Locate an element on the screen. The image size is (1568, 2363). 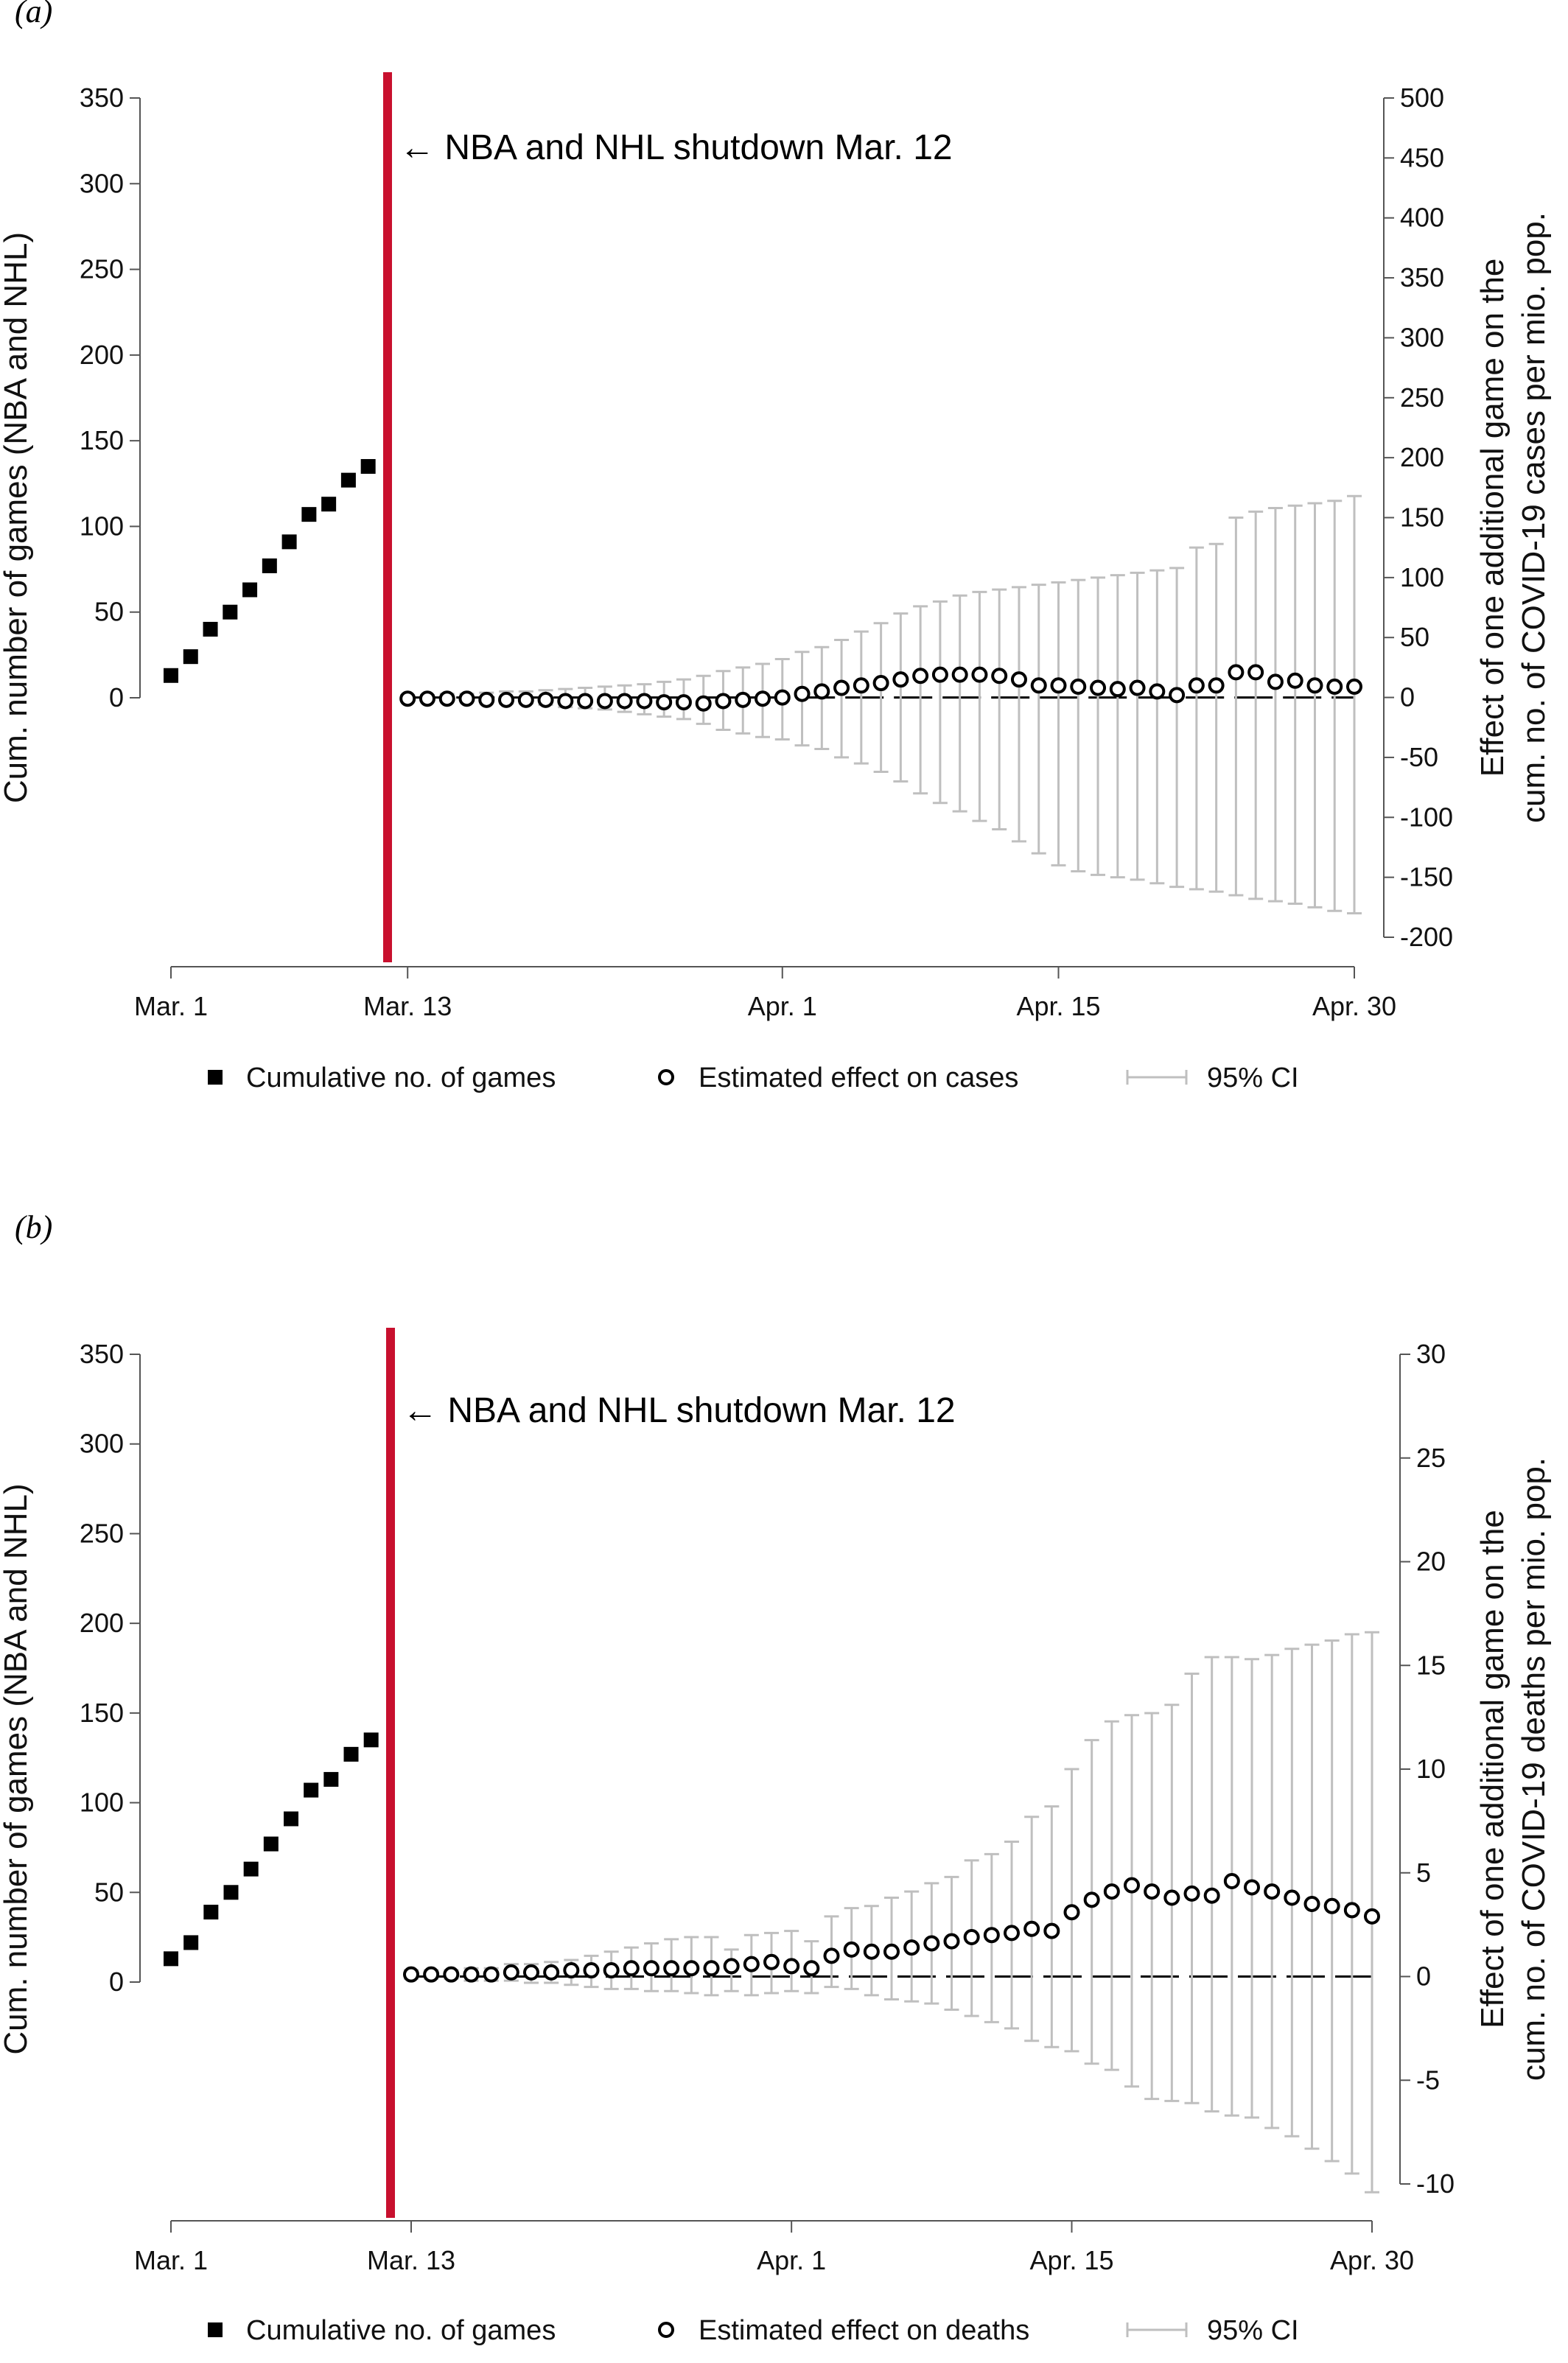
legend-ci-label: 95% CI is located at coordinates (1253, 2330).